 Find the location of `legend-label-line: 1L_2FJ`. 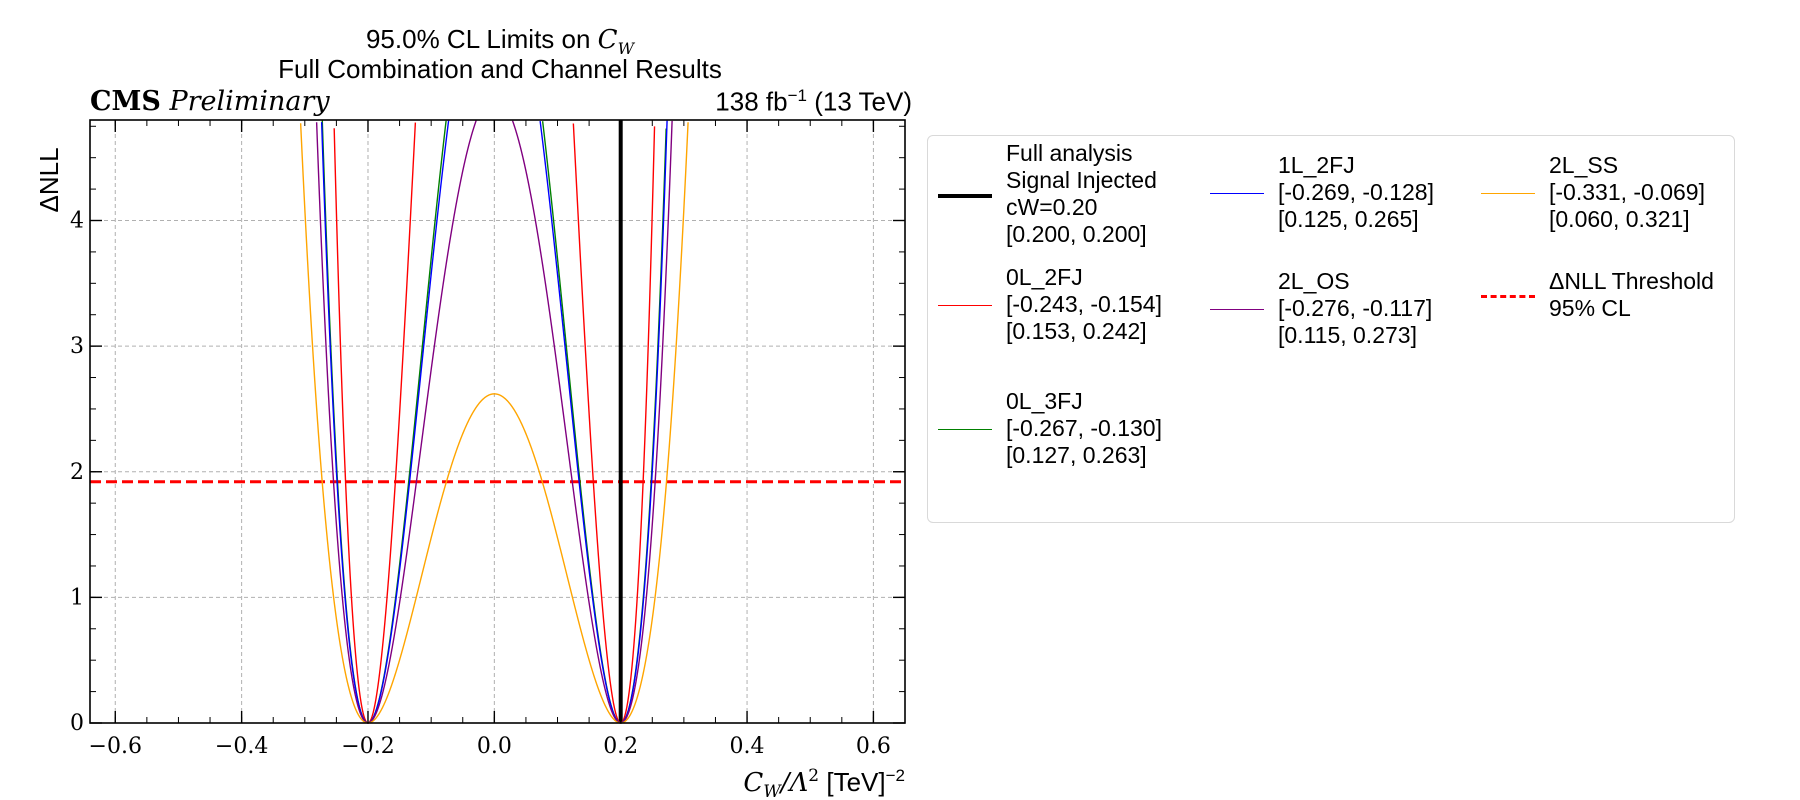

legend-label-line: 1L_2FJ is located at coordinates (1316, 165).